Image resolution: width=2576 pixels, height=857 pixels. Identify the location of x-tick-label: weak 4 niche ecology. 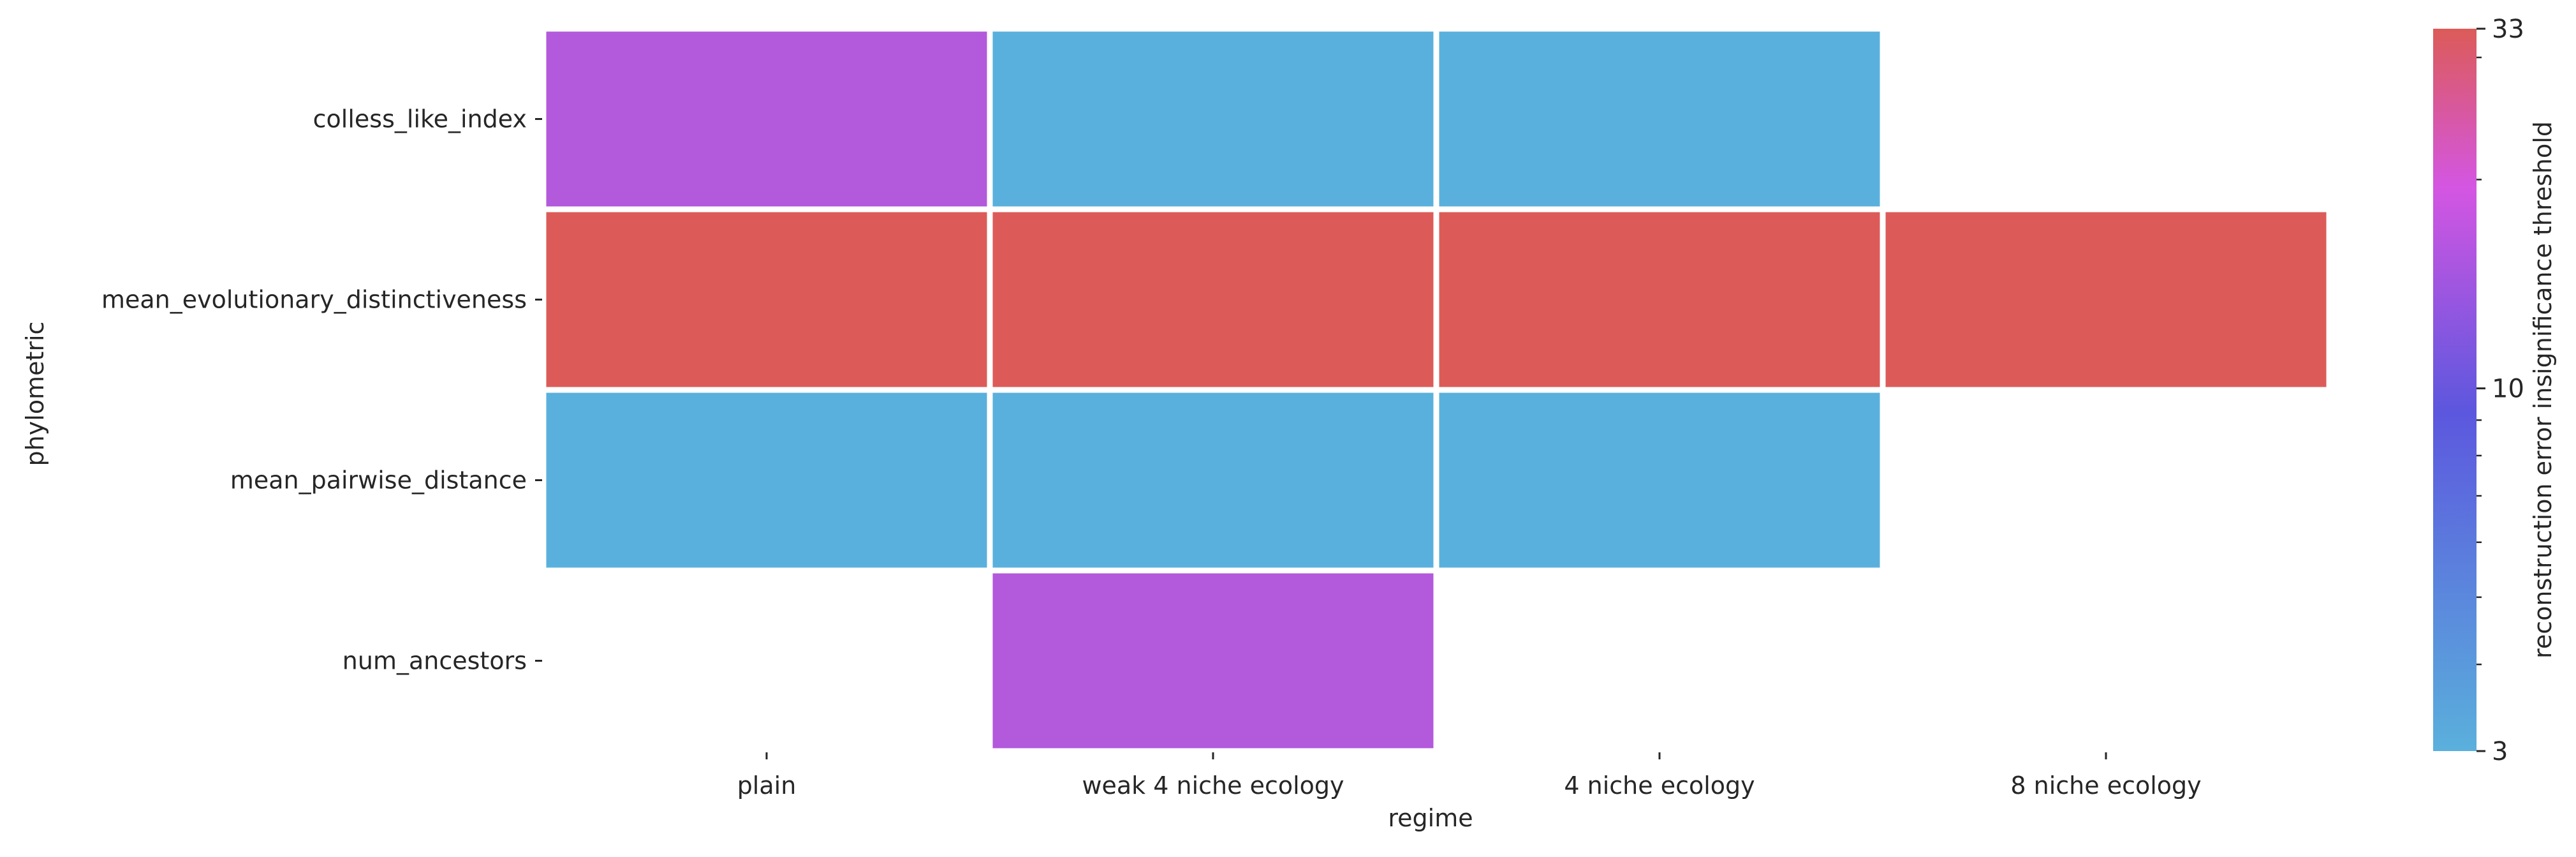
(1213, 786).